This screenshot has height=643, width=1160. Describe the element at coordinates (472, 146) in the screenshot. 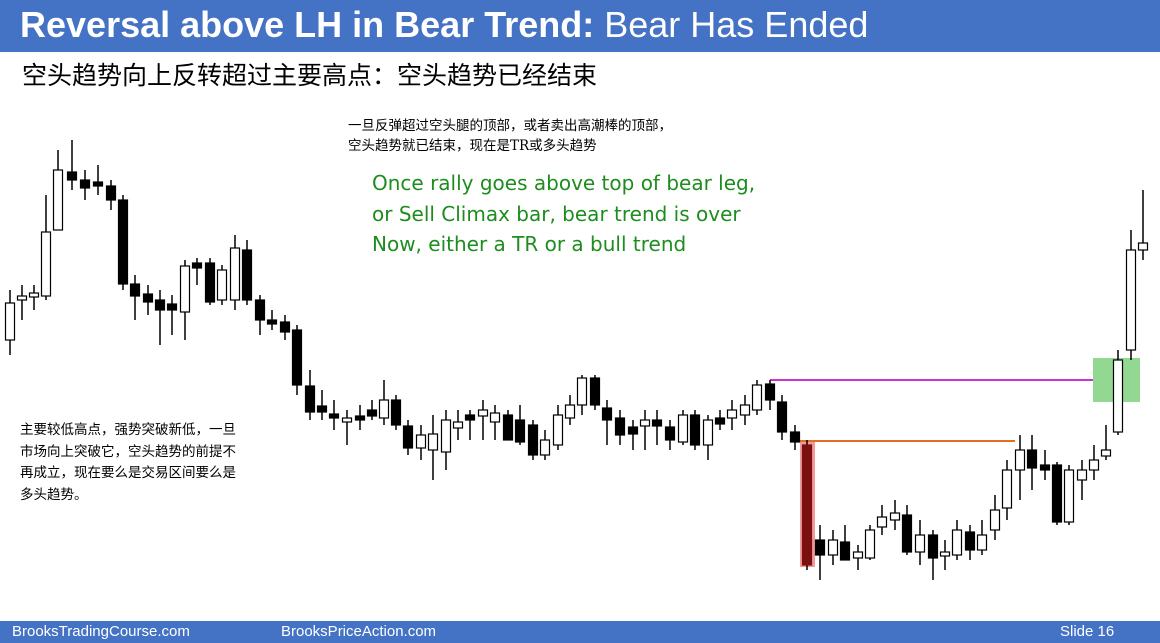

I see `note-line: 空头趋势就已结束，现在是TR或多头趋势` at that location.